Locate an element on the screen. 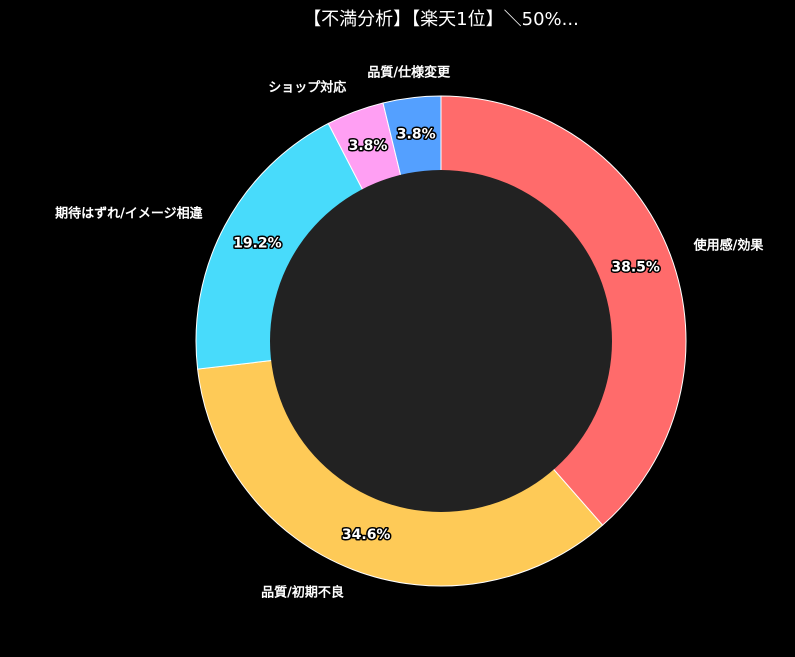  category-label: ショップ対応 is located at coordinates (307, 88).